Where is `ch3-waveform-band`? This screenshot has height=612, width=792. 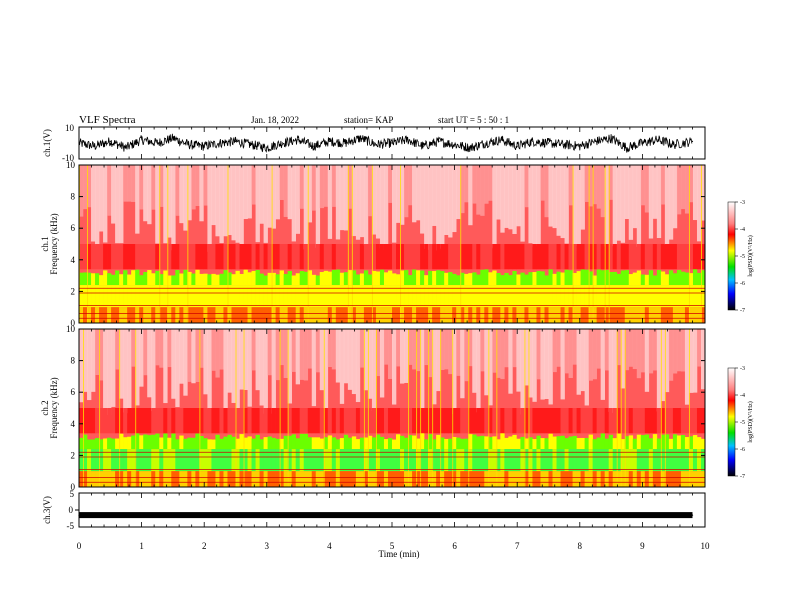 ch3-waveform-band is located at coordinates (386, 515).